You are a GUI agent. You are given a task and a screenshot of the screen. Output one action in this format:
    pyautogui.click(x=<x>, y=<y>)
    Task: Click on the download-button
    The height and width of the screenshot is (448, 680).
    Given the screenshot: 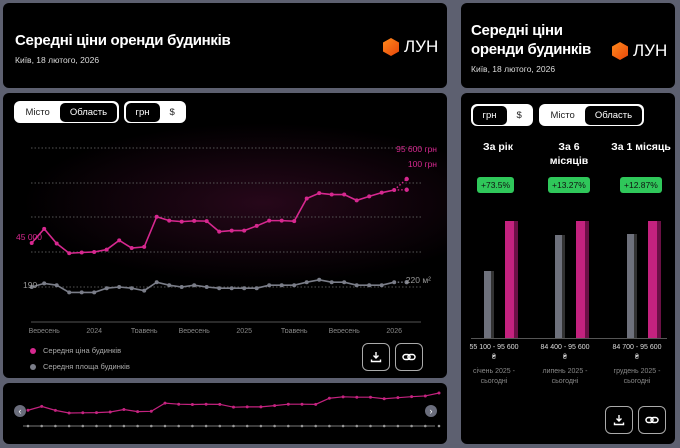 What is the action you would take?
    pyautogui.click(x=376, y=357)
    